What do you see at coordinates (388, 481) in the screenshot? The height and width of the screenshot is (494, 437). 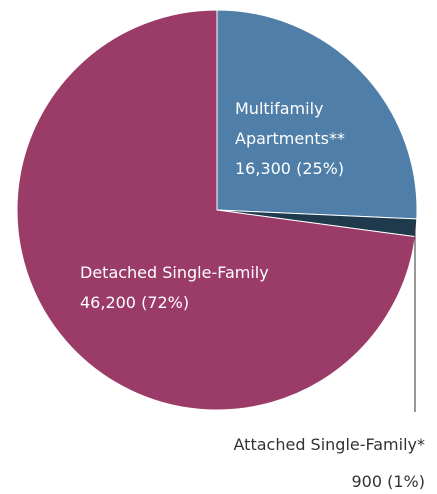 I see `value-label: 900 (1%)` at bounding box center [388, 481].